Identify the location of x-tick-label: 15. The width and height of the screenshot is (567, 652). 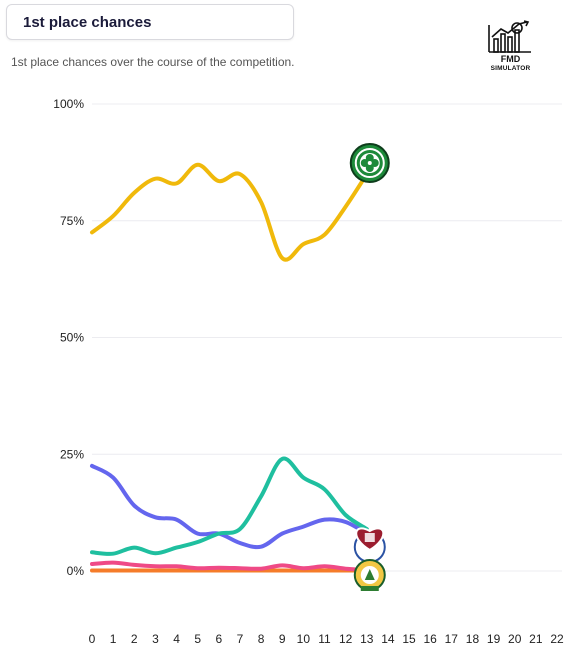
(409, 639).